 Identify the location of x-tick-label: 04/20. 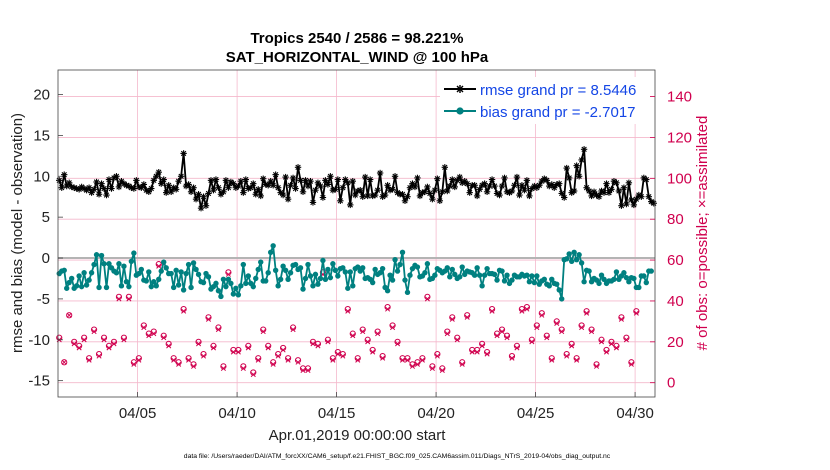
(436, 413).